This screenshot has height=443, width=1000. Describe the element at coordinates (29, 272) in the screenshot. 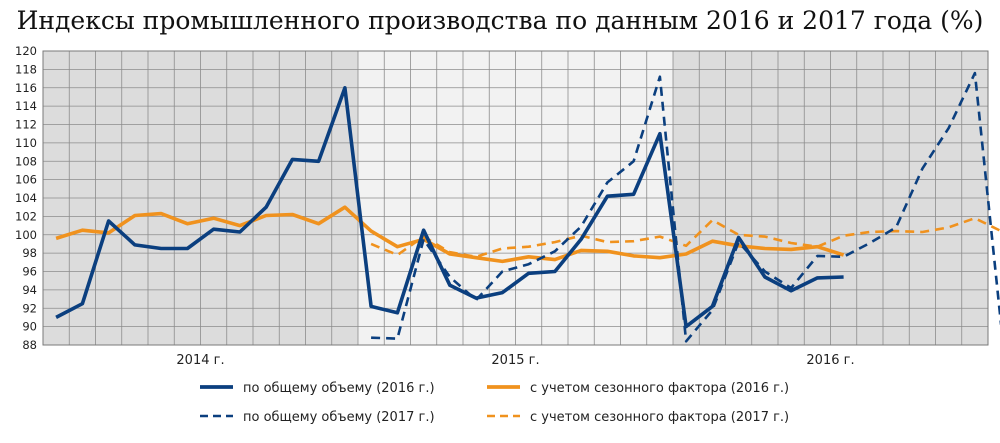

I see `y-tick-label-96: 96` at that location.